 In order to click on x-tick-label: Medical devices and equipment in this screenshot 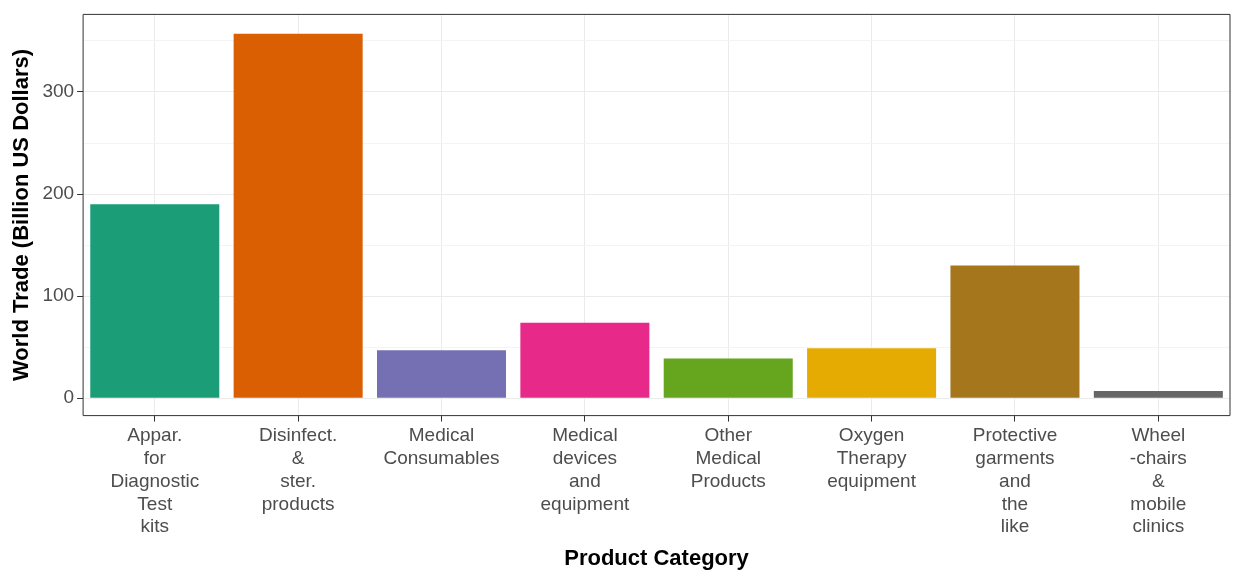, I will do `click(585, 469)`.